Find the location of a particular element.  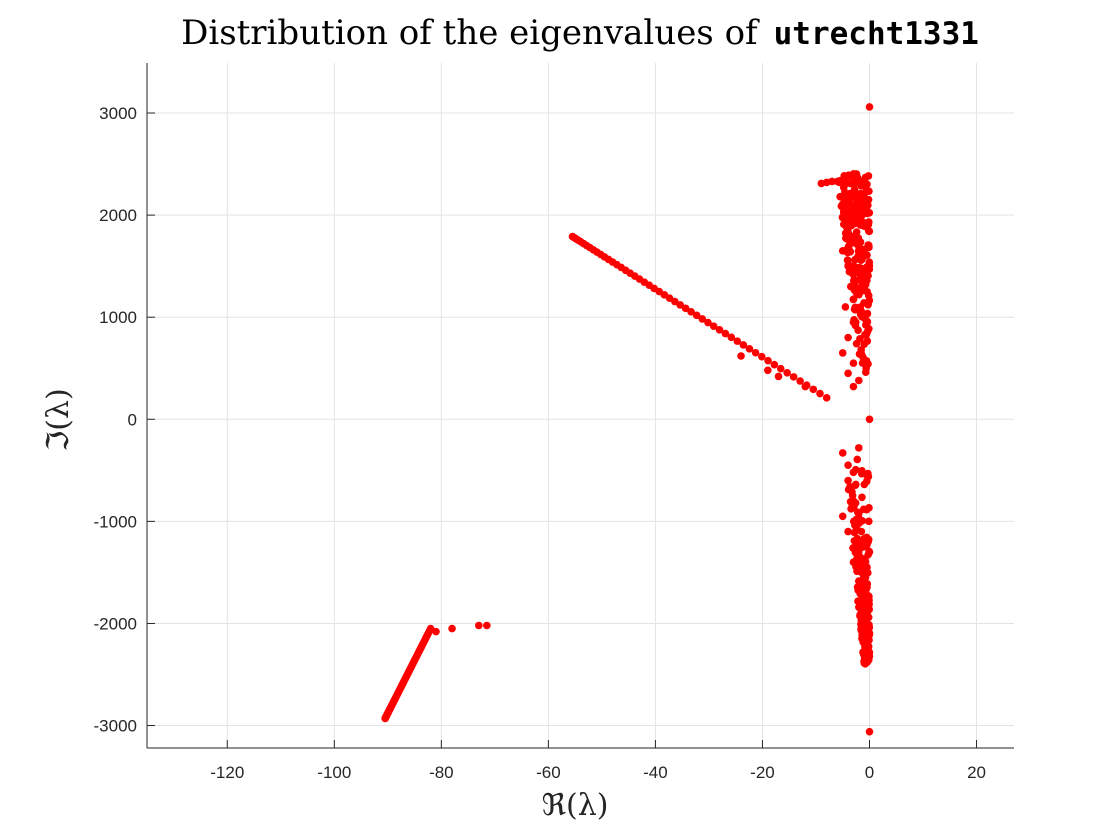

x-tick-label: 0 is located at coordinates (869, 772).